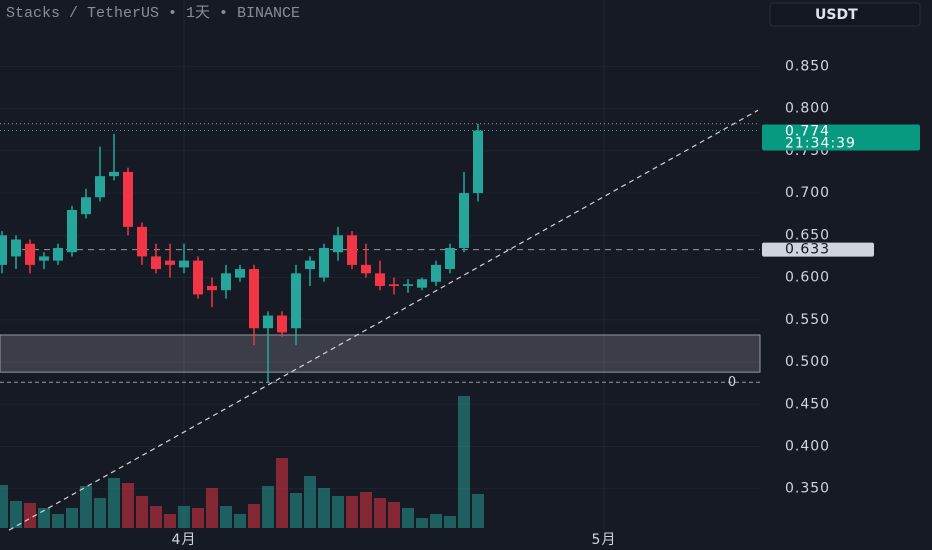  What do you see at coordinates (807, 404) in the screenshot?
I see `y-tick-label: 0.450` at bounding box center [807, 404].